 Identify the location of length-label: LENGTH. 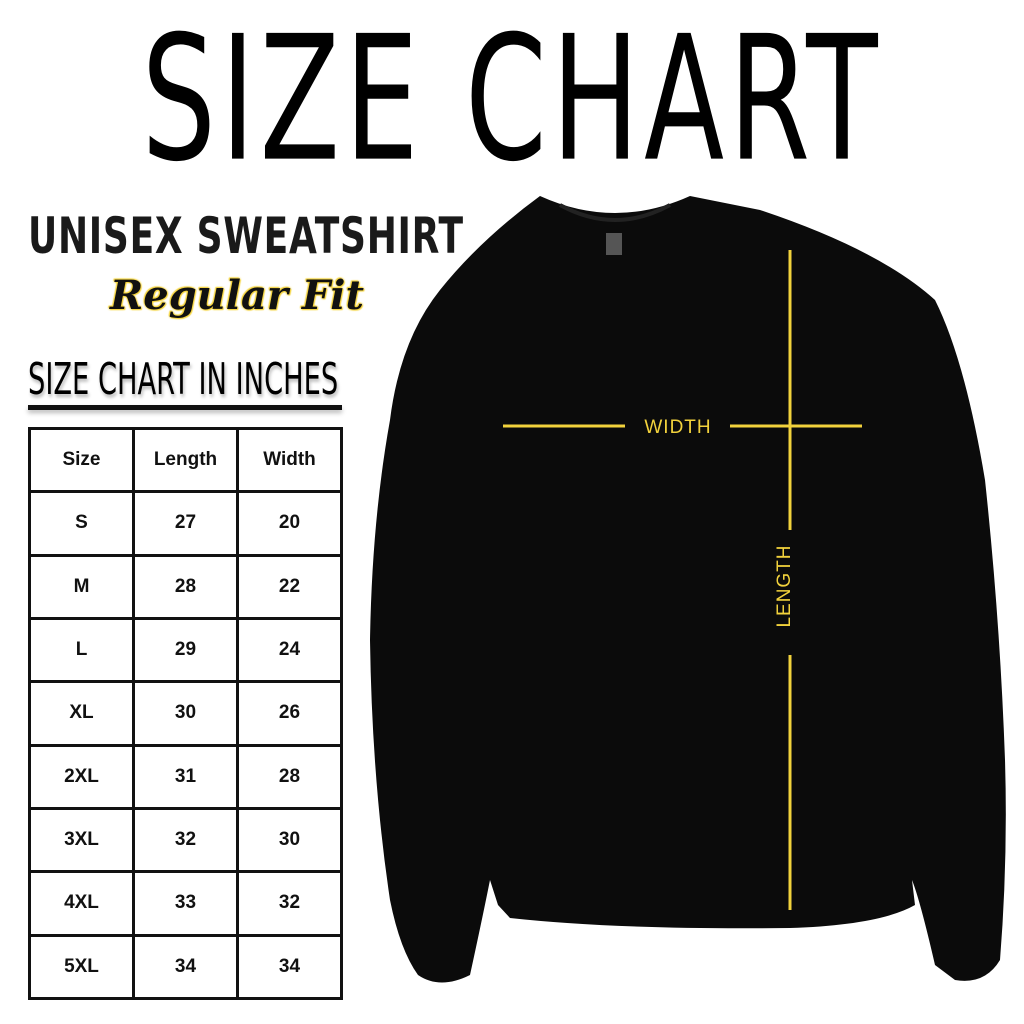
(784, 585).